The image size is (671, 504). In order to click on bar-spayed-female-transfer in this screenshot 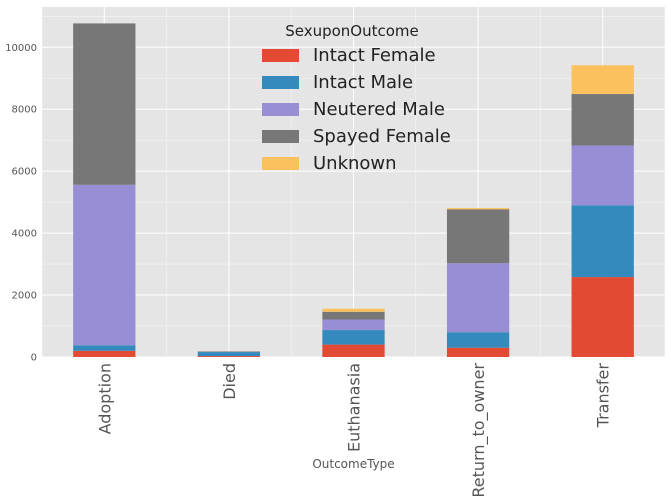, I will do `click(602, 120)`.